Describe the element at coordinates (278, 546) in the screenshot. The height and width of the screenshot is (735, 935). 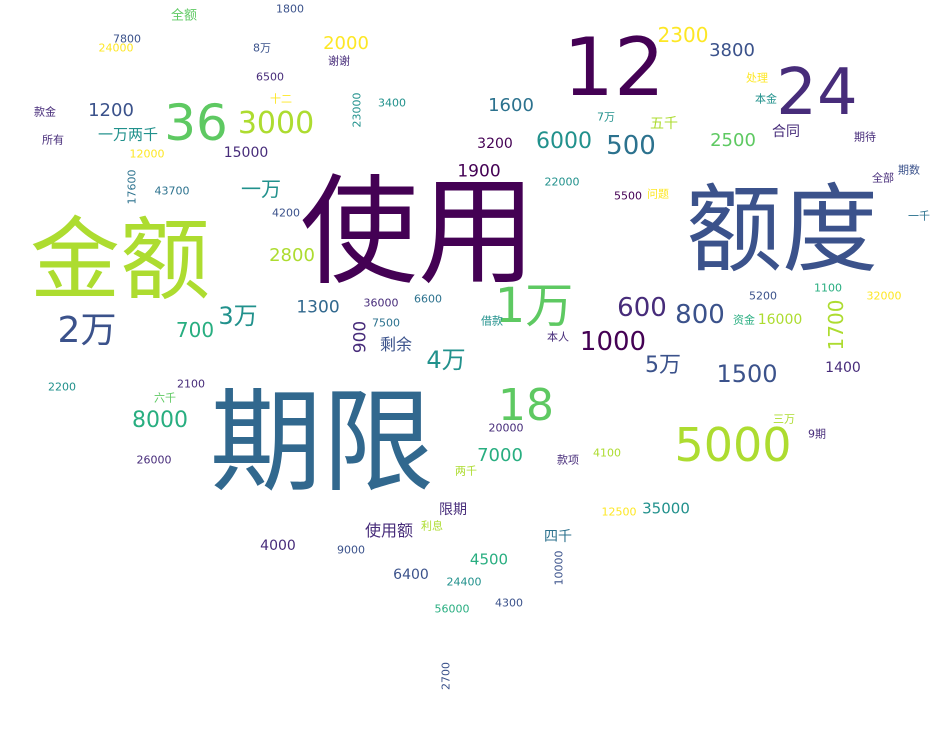
I see `cloud-word: 4000` at that location.